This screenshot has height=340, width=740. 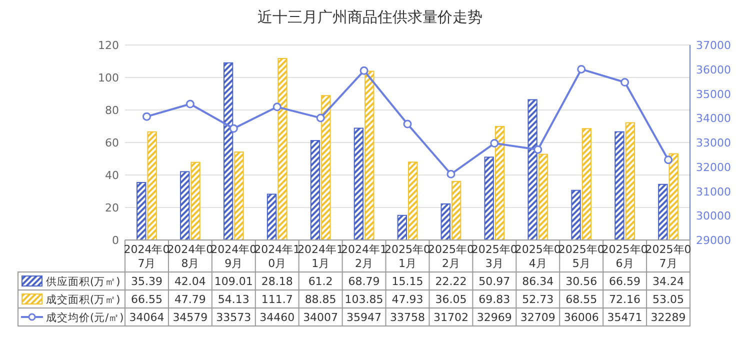 What do you see at coordinates (112, 143) in the screenshot?
I see `y-tick-label: 60` at bounding box center [112, 143].